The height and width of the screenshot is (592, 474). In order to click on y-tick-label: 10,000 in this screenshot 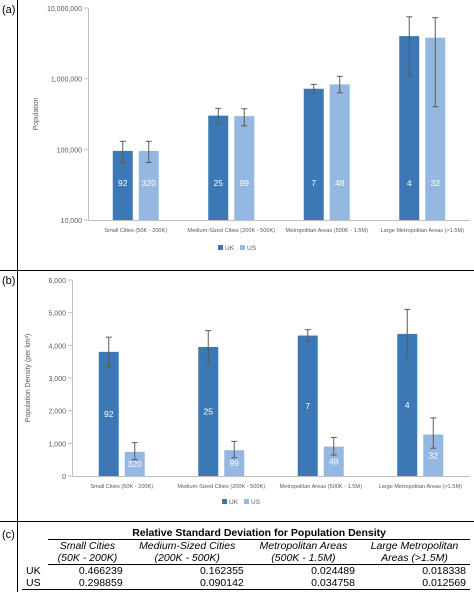, I will do `click(72, 221)`.